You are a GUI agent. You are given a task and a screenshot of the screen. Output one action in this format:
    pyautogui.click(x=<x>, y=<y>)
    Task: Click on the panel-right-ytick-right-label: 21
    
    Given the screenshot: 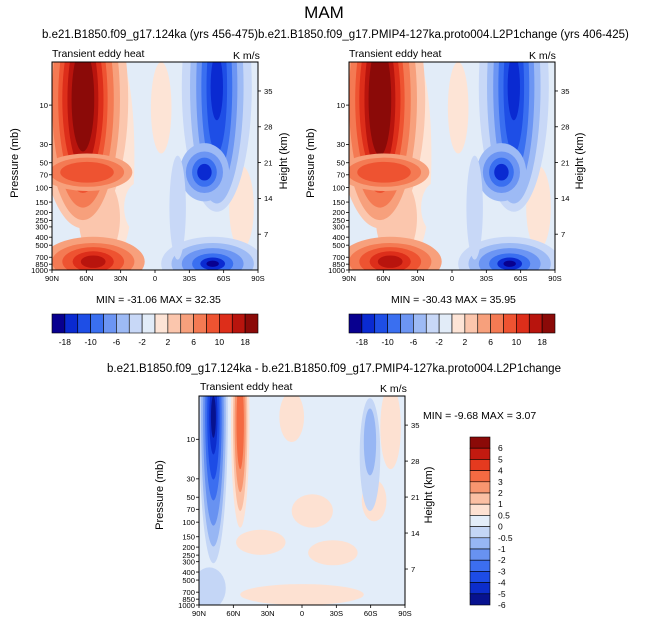 What is the action you would take?
    pyautogui.click(x=565, y=162)
    